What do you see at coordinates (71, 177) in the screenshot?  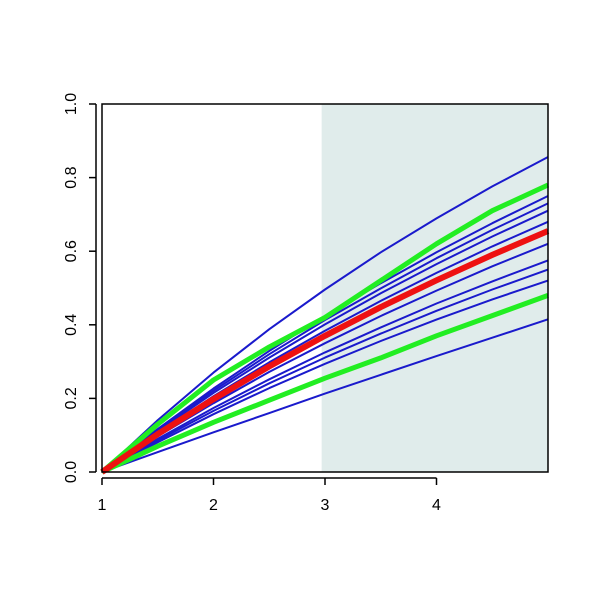 I see `y-tick-label: 0.8` at bounding box center [71, 177].